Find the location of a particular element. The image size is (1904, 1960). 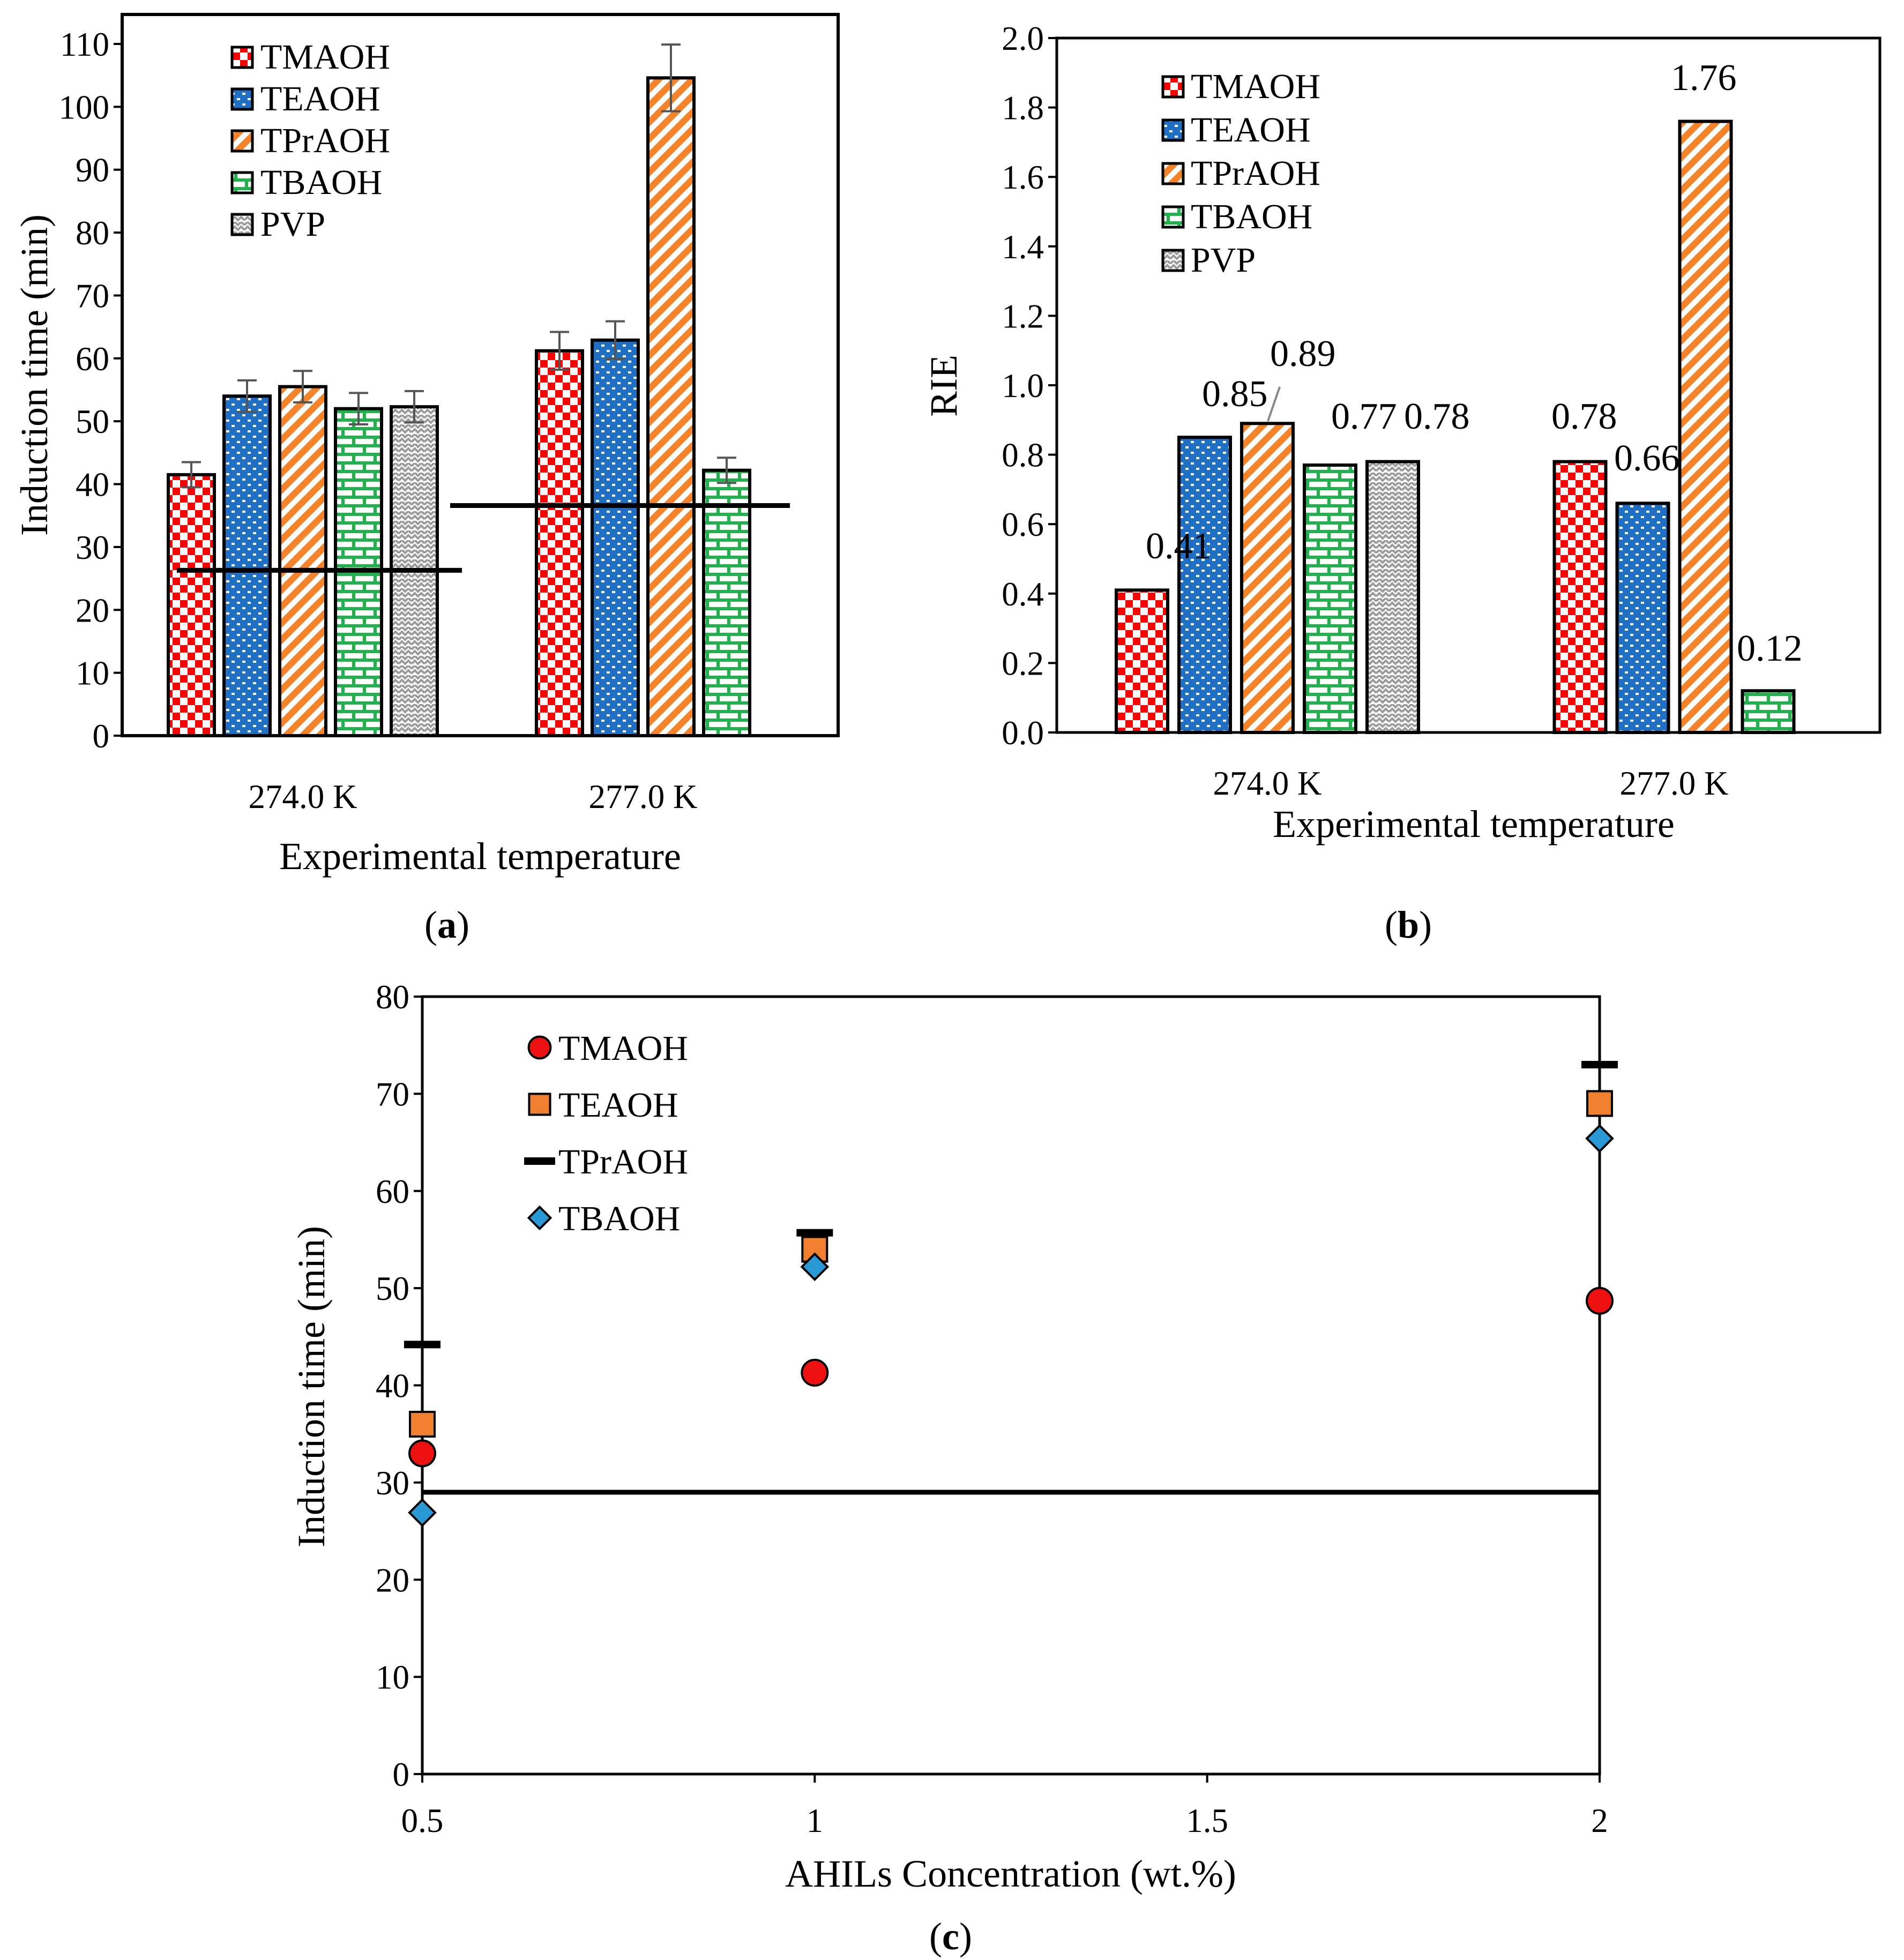

a-legend-label-tpraoh: TPrAOH is located at coordinates (325, 140).